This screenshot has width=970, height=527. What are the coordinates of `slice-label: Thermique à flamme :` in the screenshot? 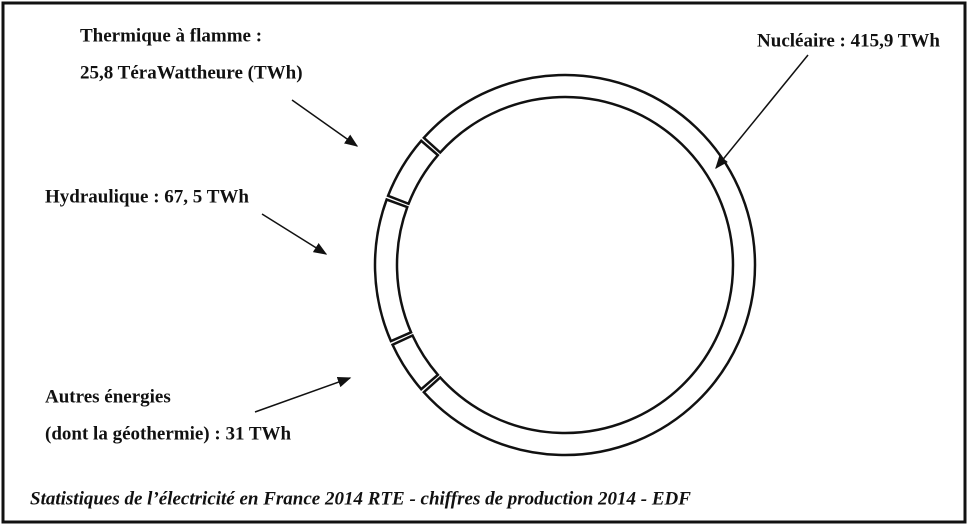 It's located at (171, 35).